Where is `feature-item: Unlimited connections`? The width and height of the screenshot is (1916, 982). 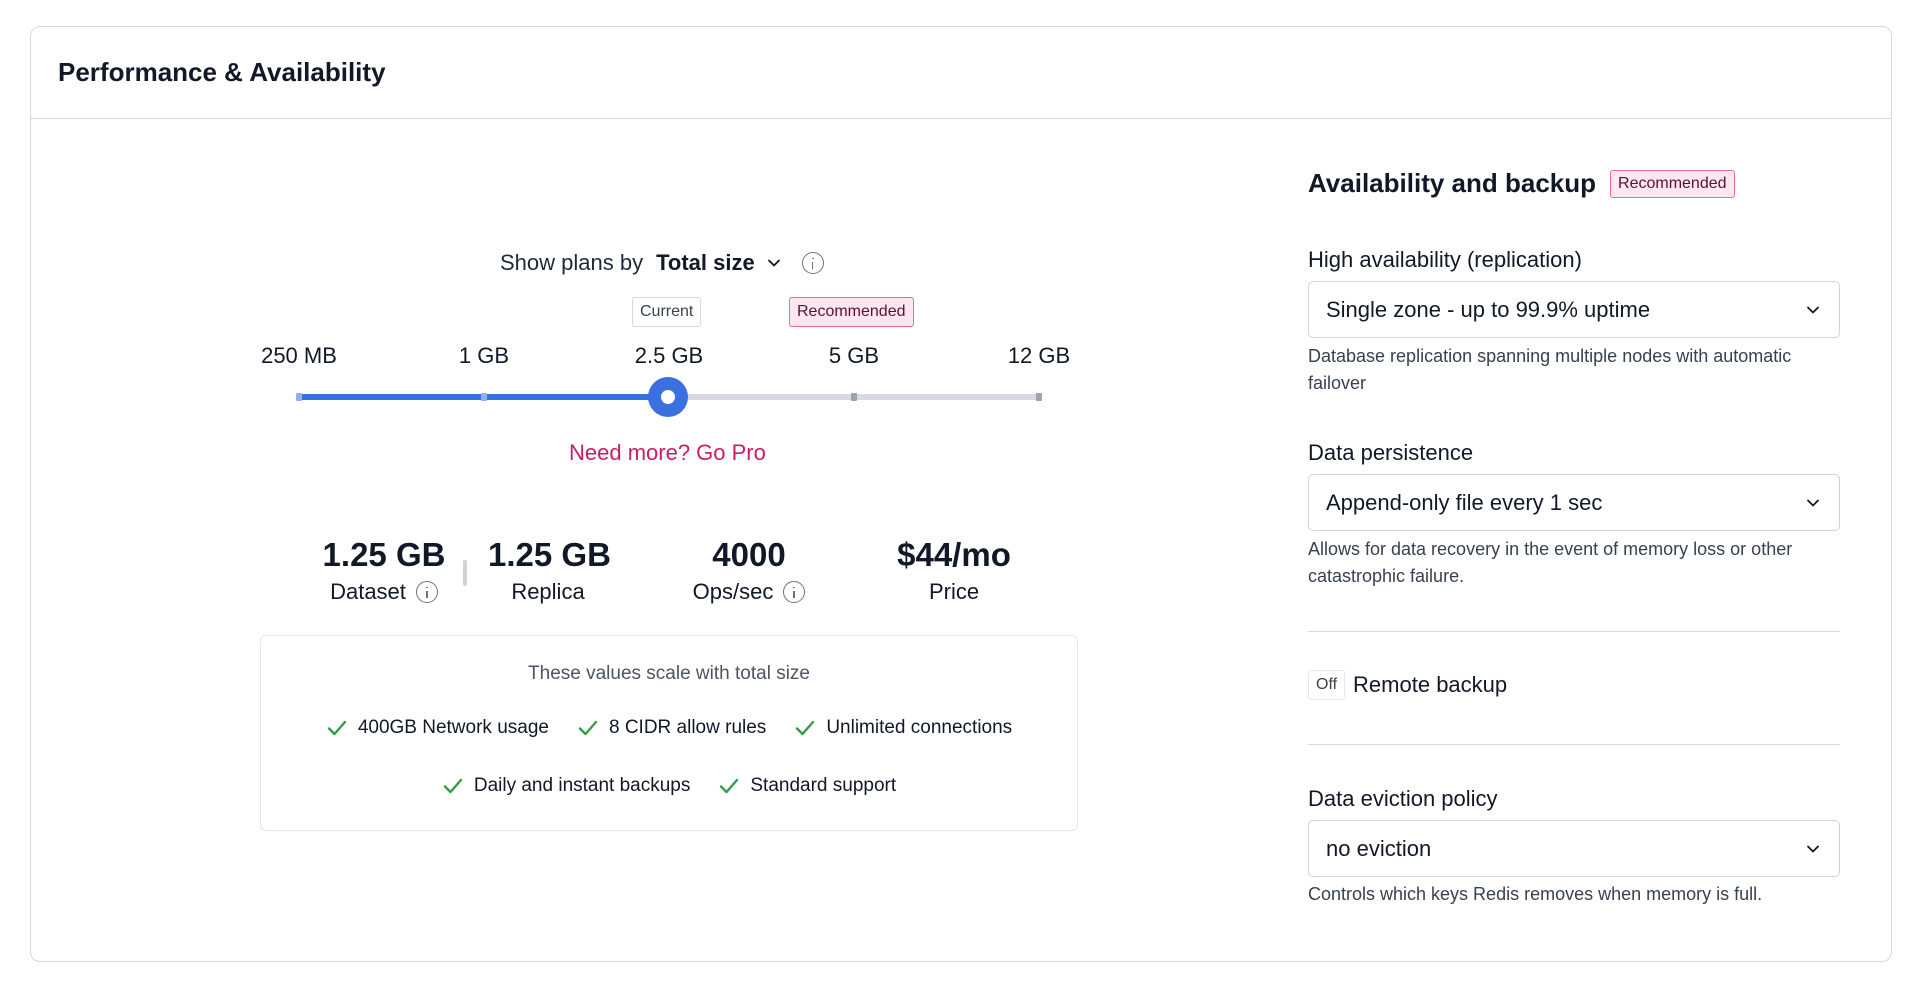 feature-item: Unlimited connections is located at coordinates (903, 728).